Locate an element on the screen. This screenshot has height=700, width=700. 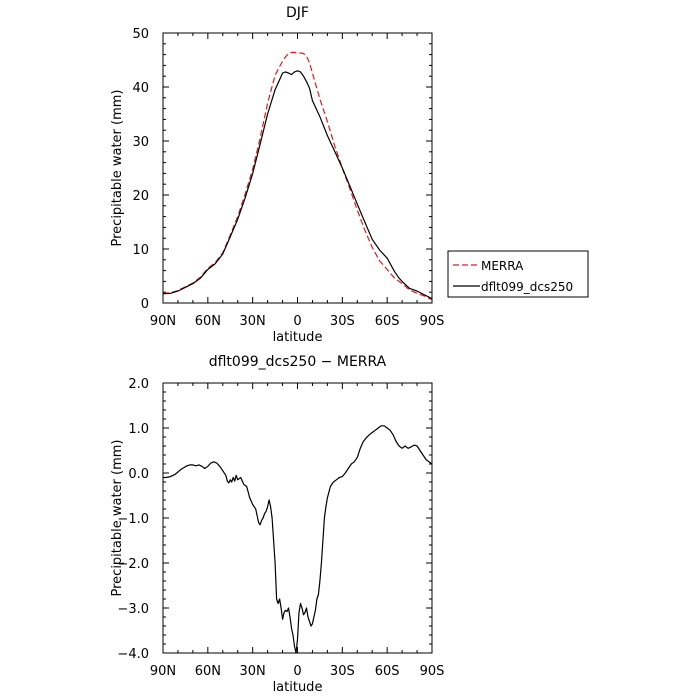
legend: MERRA dflt099_dcs250 is located at coordinates (518, 274).